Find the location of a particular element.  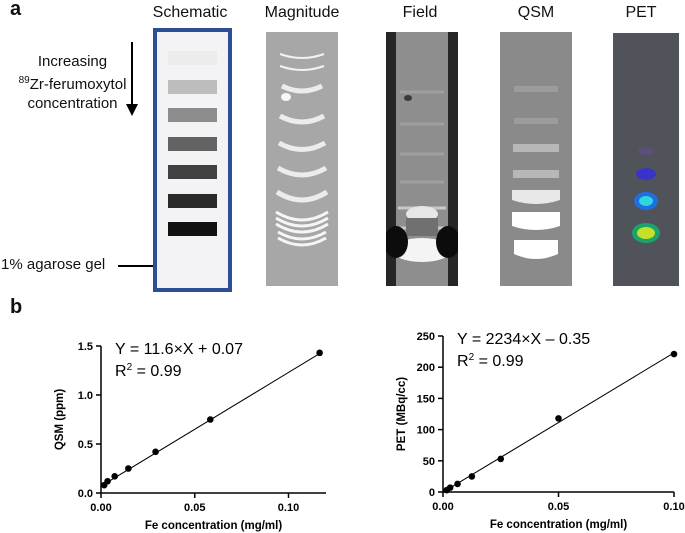

fit-line is located at coordinates (560, 421).